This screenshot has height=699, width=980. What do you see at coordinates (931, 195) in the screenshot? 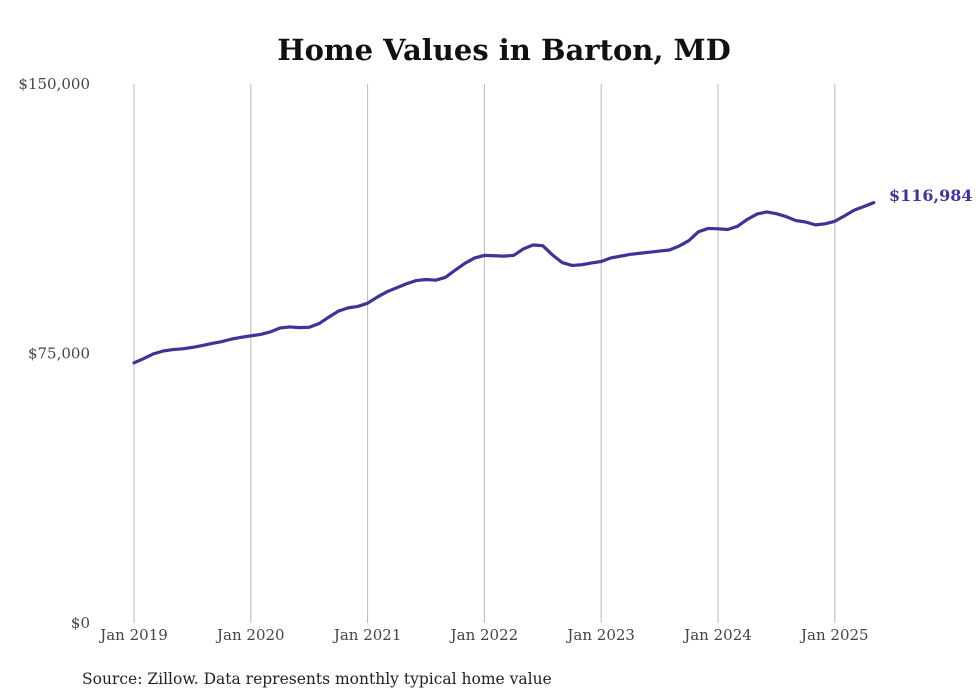
I see `latest-value-label: $116,984` at bounding box center [931, 195].